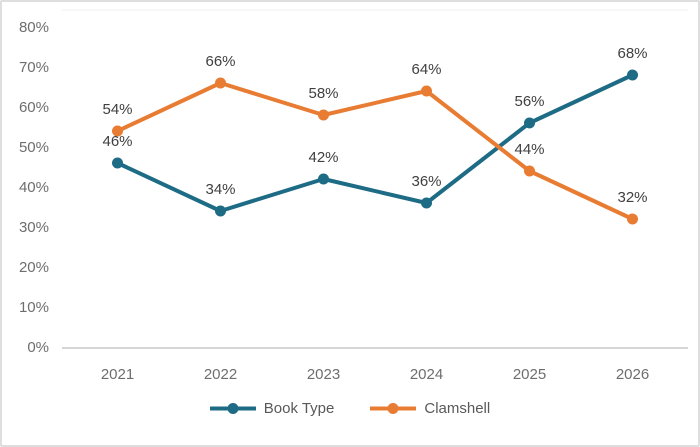  Describe the element at coordinates (350, 408) in the screenshot. I see `chart-legend: Book Type Clamshell` at that location.